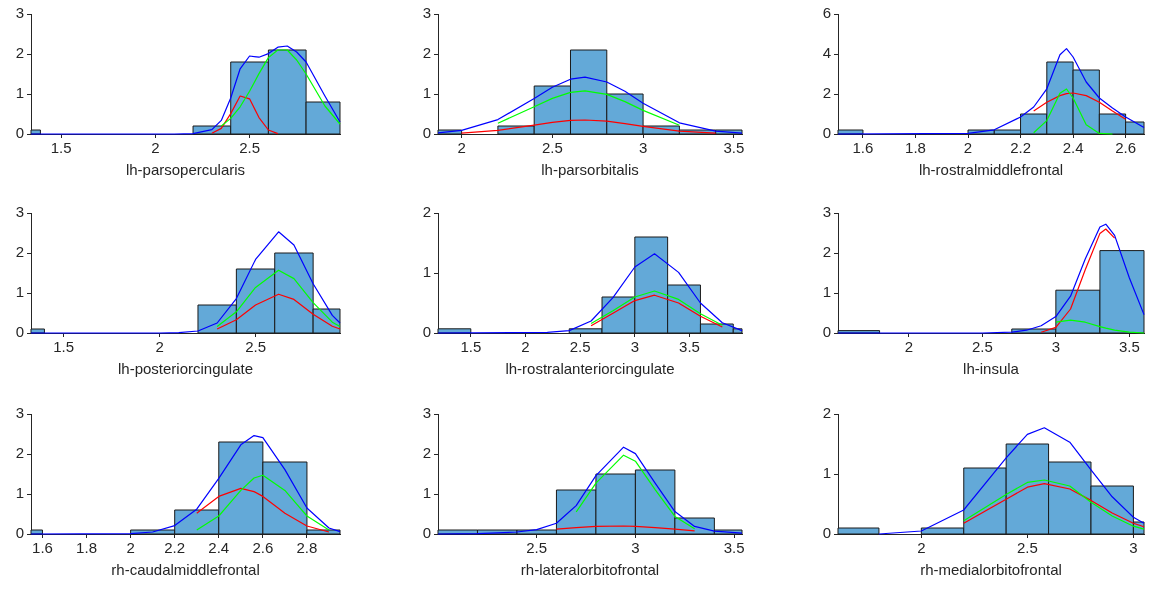 Image resolution: width=1168 pixels, height=592 pixels. Describe the element at coordinates (185, 170) in the screenshot. I see `x-axis-title: lh-parsopercularis` at that location.